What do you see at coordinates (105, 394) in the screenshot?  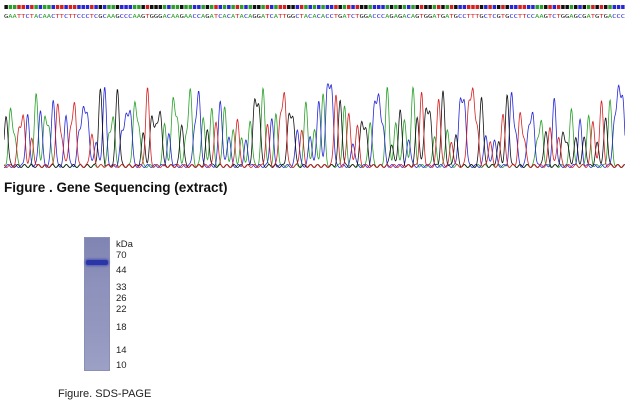 I see `sds-page-caption: Figure. SDS-PAGE` at bounding box center [105, 394].